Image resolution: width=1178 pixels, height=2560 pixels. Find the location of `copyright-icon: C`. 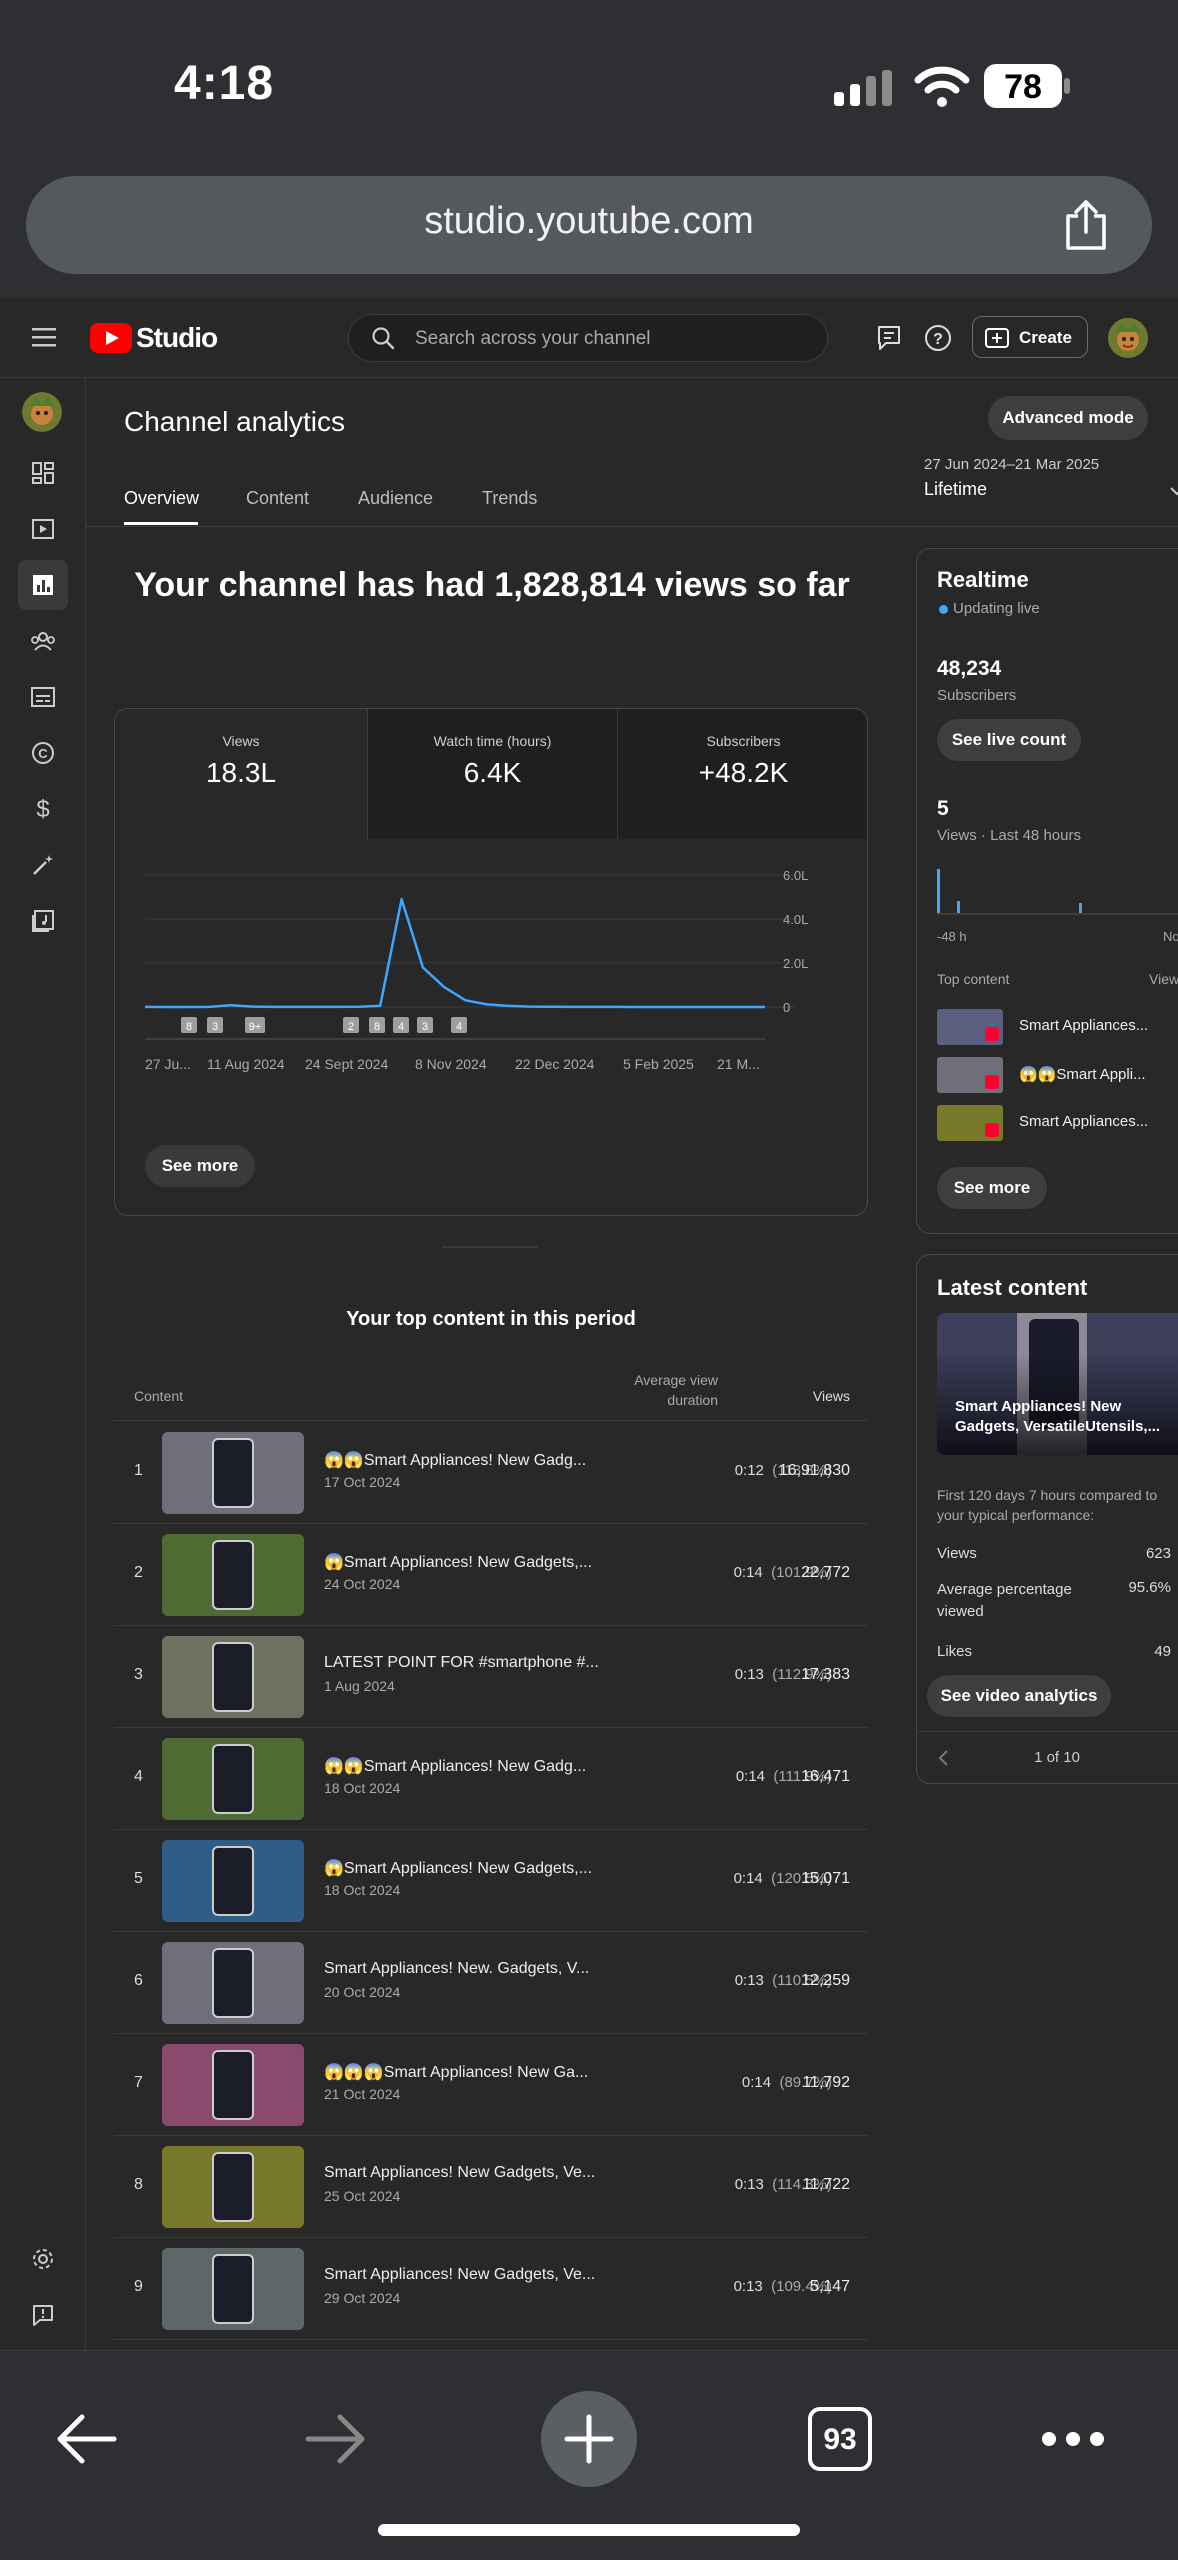

copyright-icon: C is located at coordinates (43, 753).